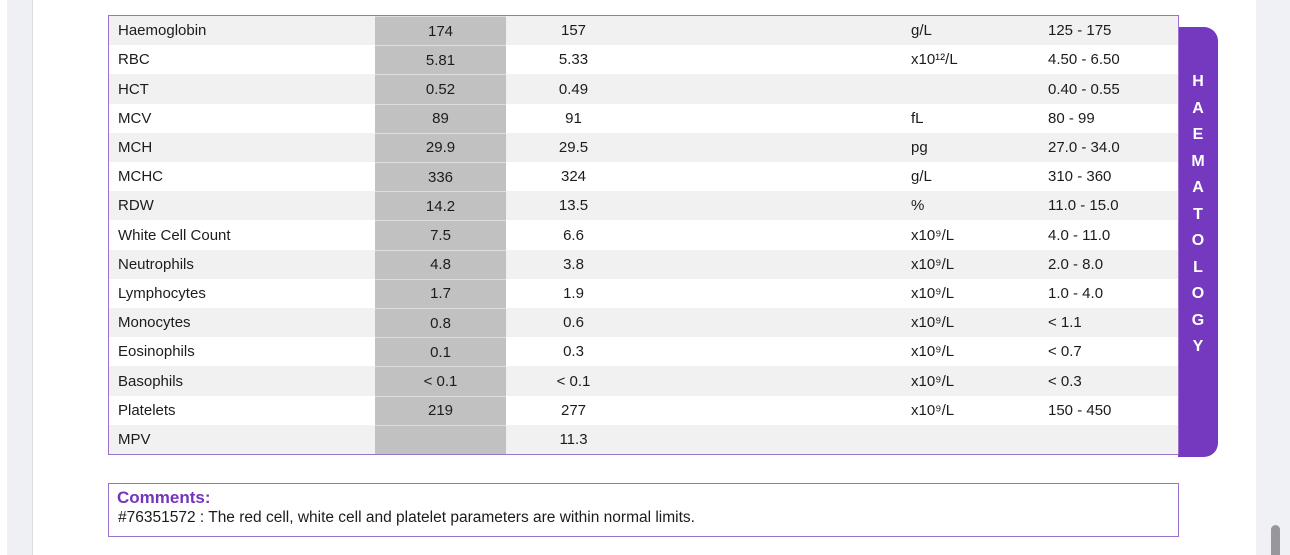 The width and height of the screenshot is (1290, 555). I want to click on haematology-tab-letter: M, so click(1198, 161).